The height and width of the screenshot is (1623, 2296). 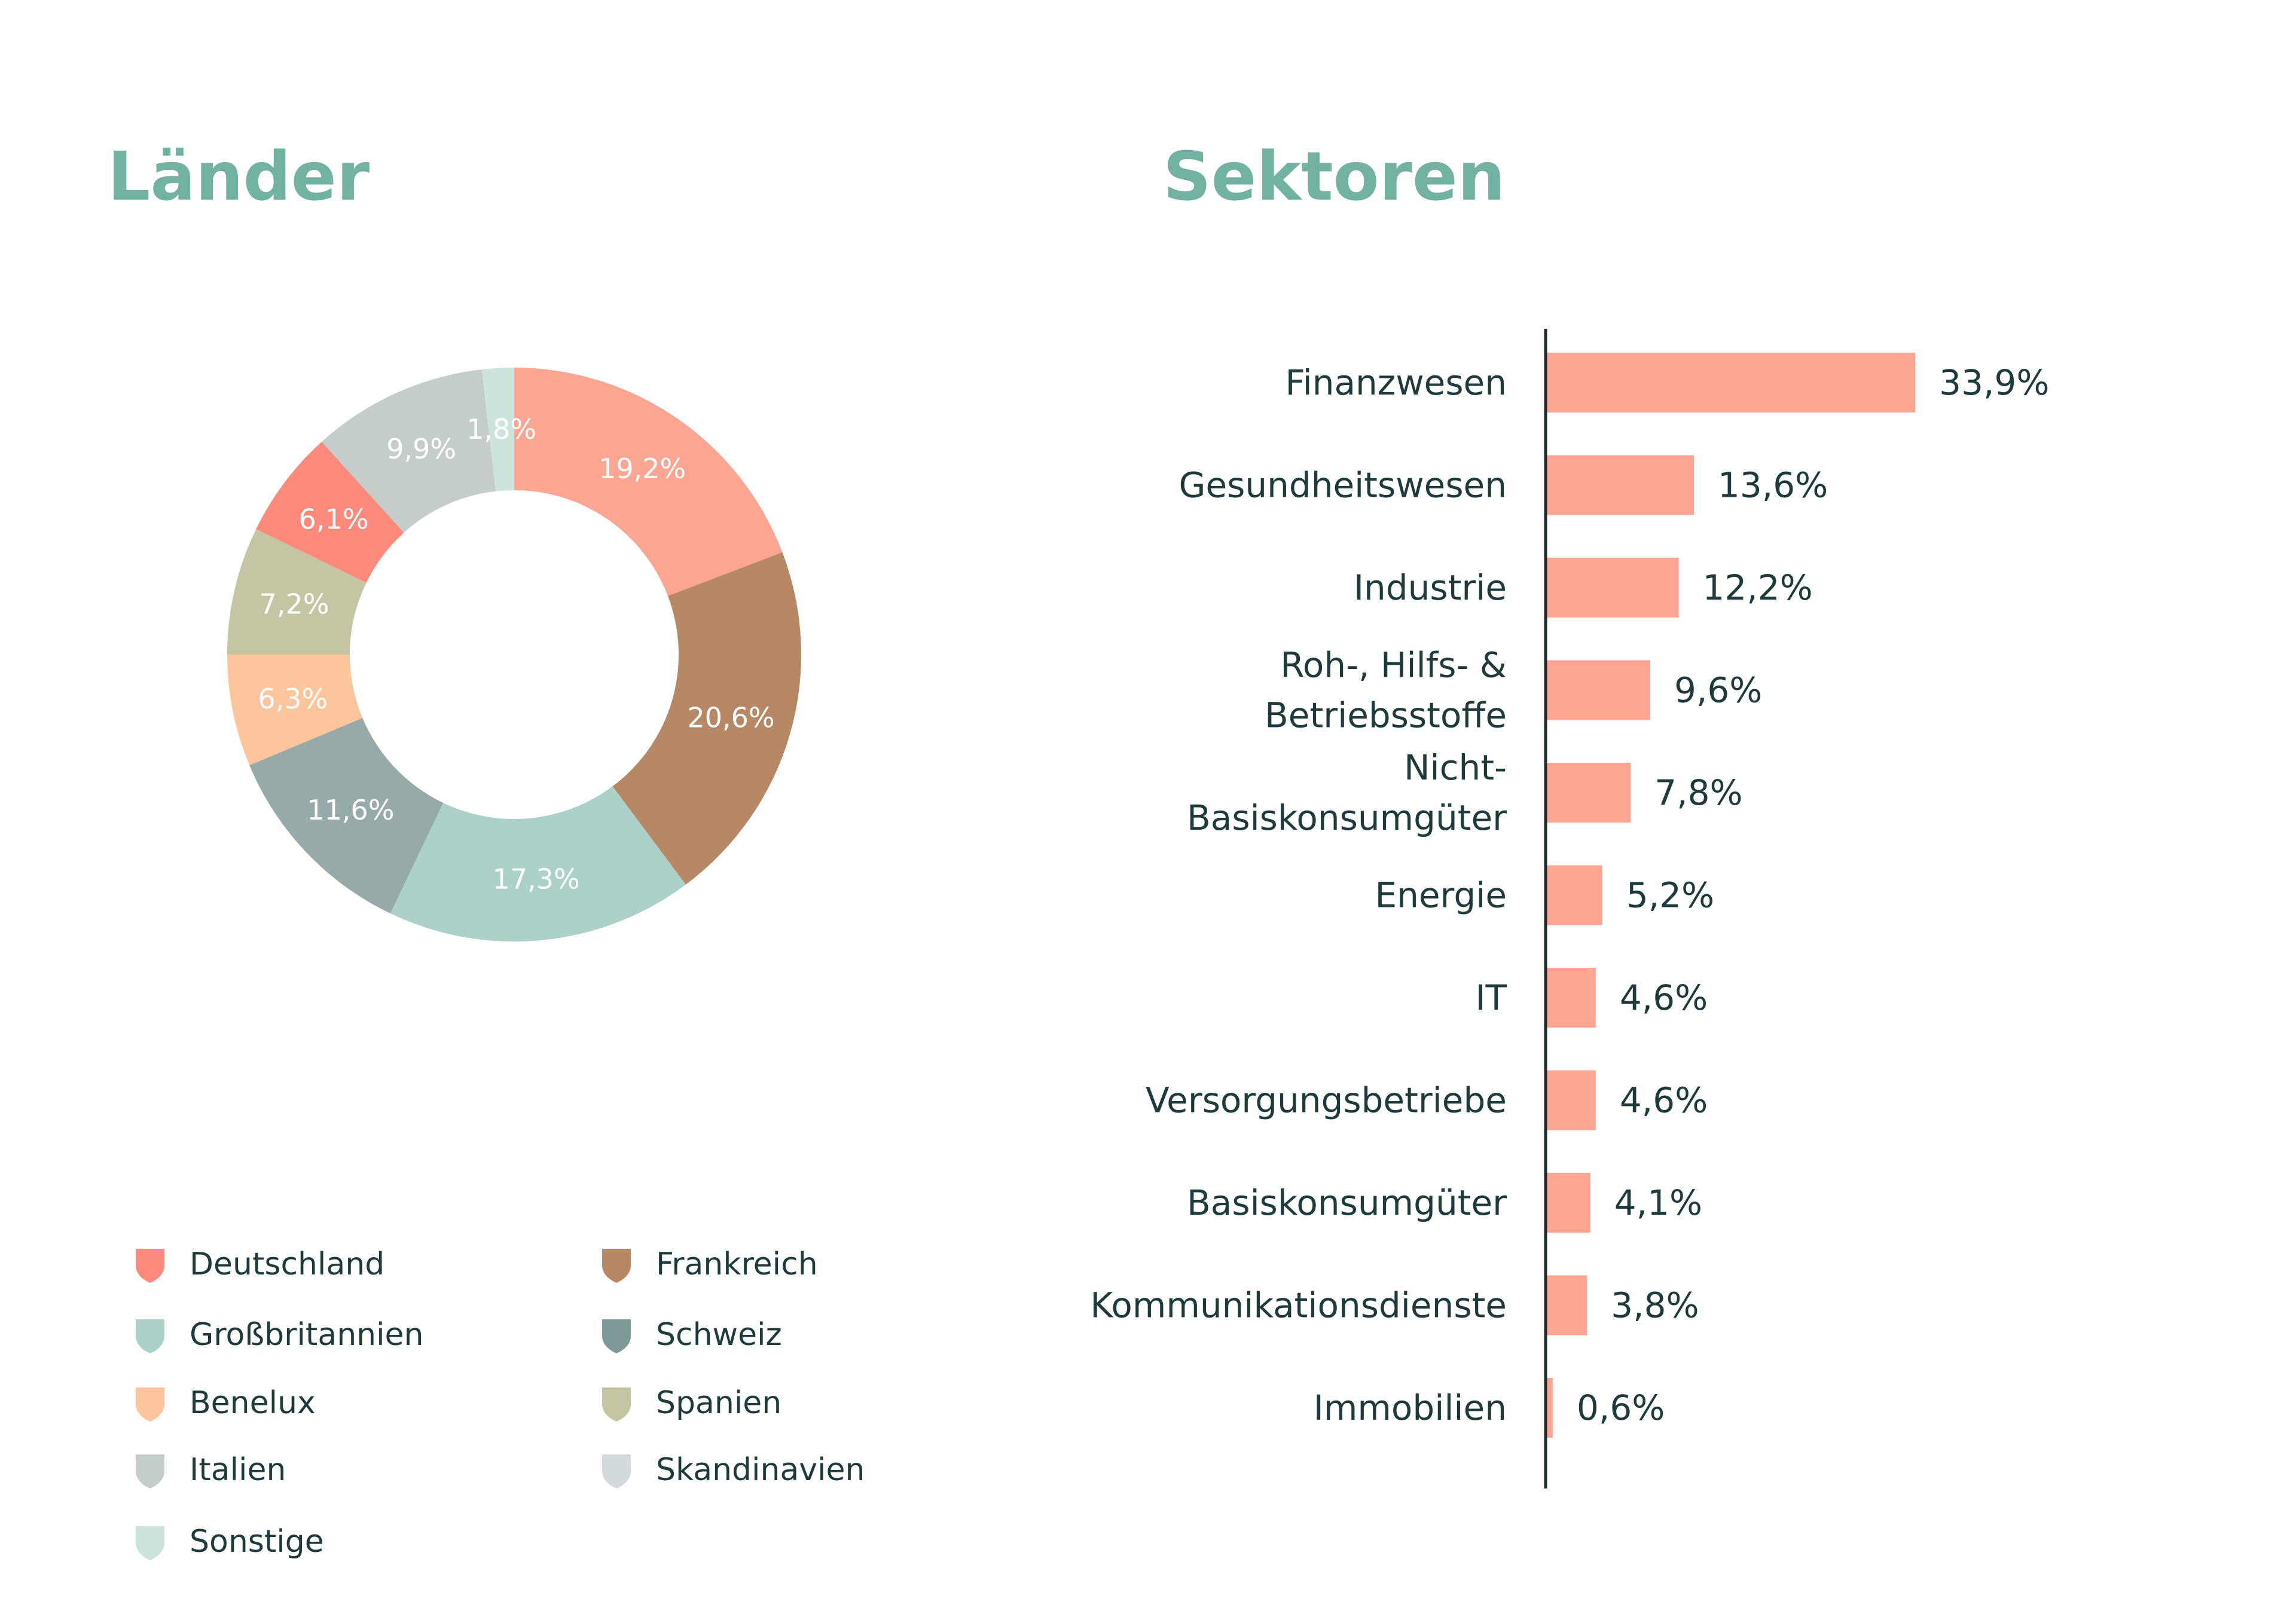 What do you see at coordinates (350, 810) in the screenshot?
I see `donut-value-label: 11,6%` at bounding box center [350, 810].